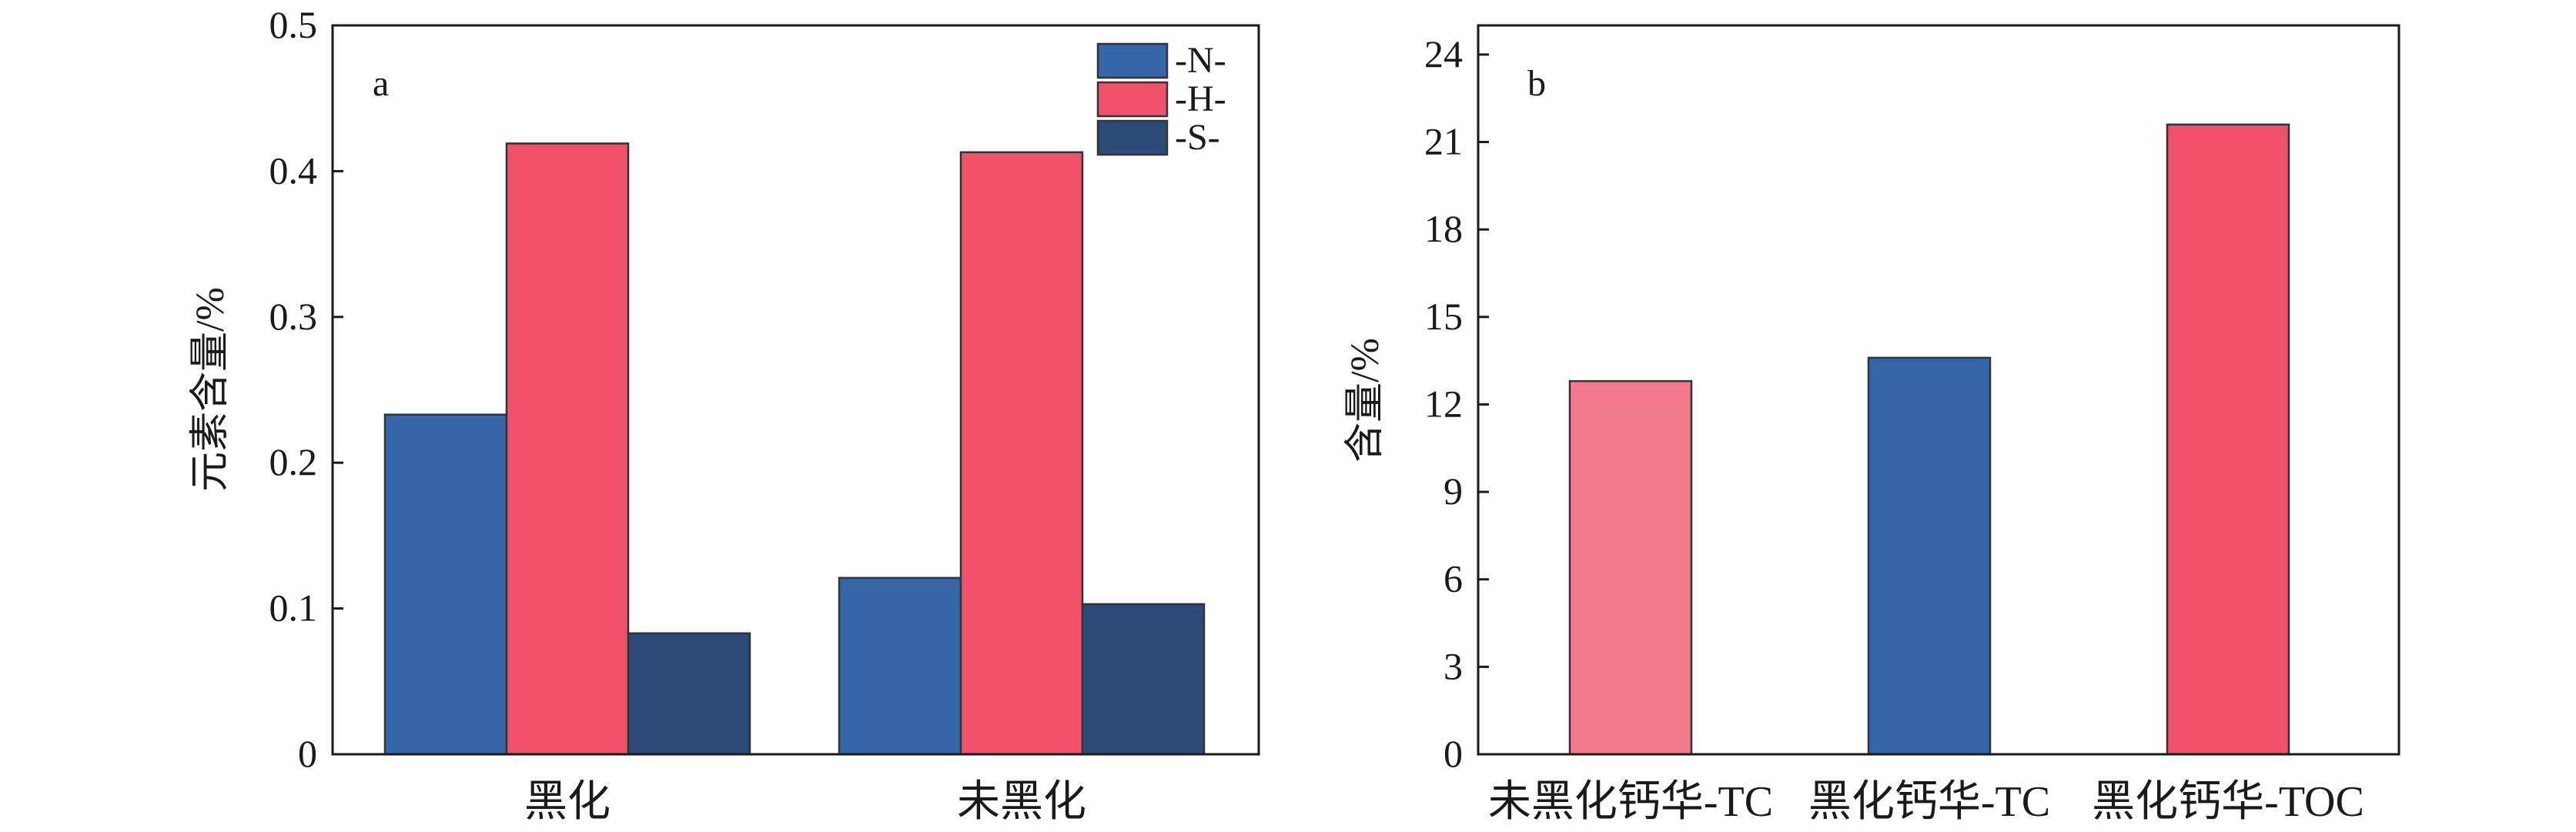  Describe the element at coordinates (1444, 404) in the screenshot. I see `panel-b-y-tick-label: 12` at that location.